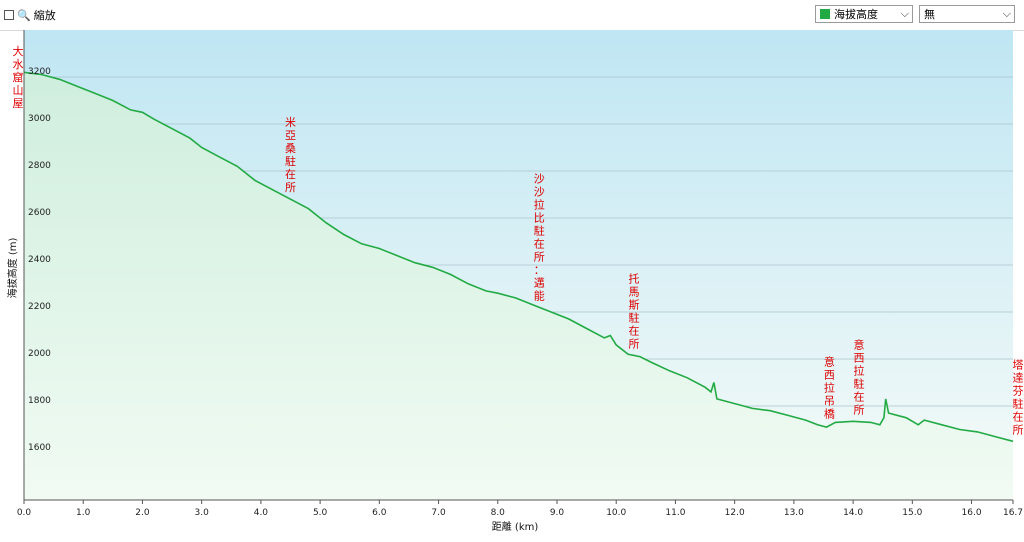  What do you see at coordinates (379, 513) in the screenshot?
I see `x-tick-label: 6.0` at bounding box center [379, 513].